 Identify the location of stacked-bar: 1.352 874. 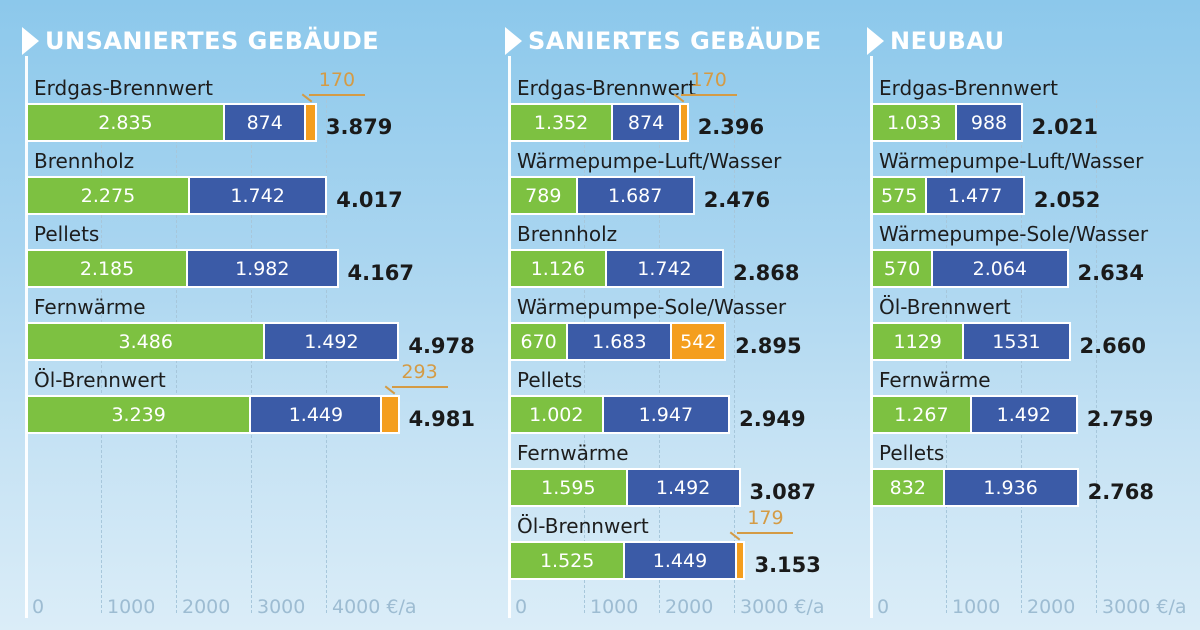
(599, 122).